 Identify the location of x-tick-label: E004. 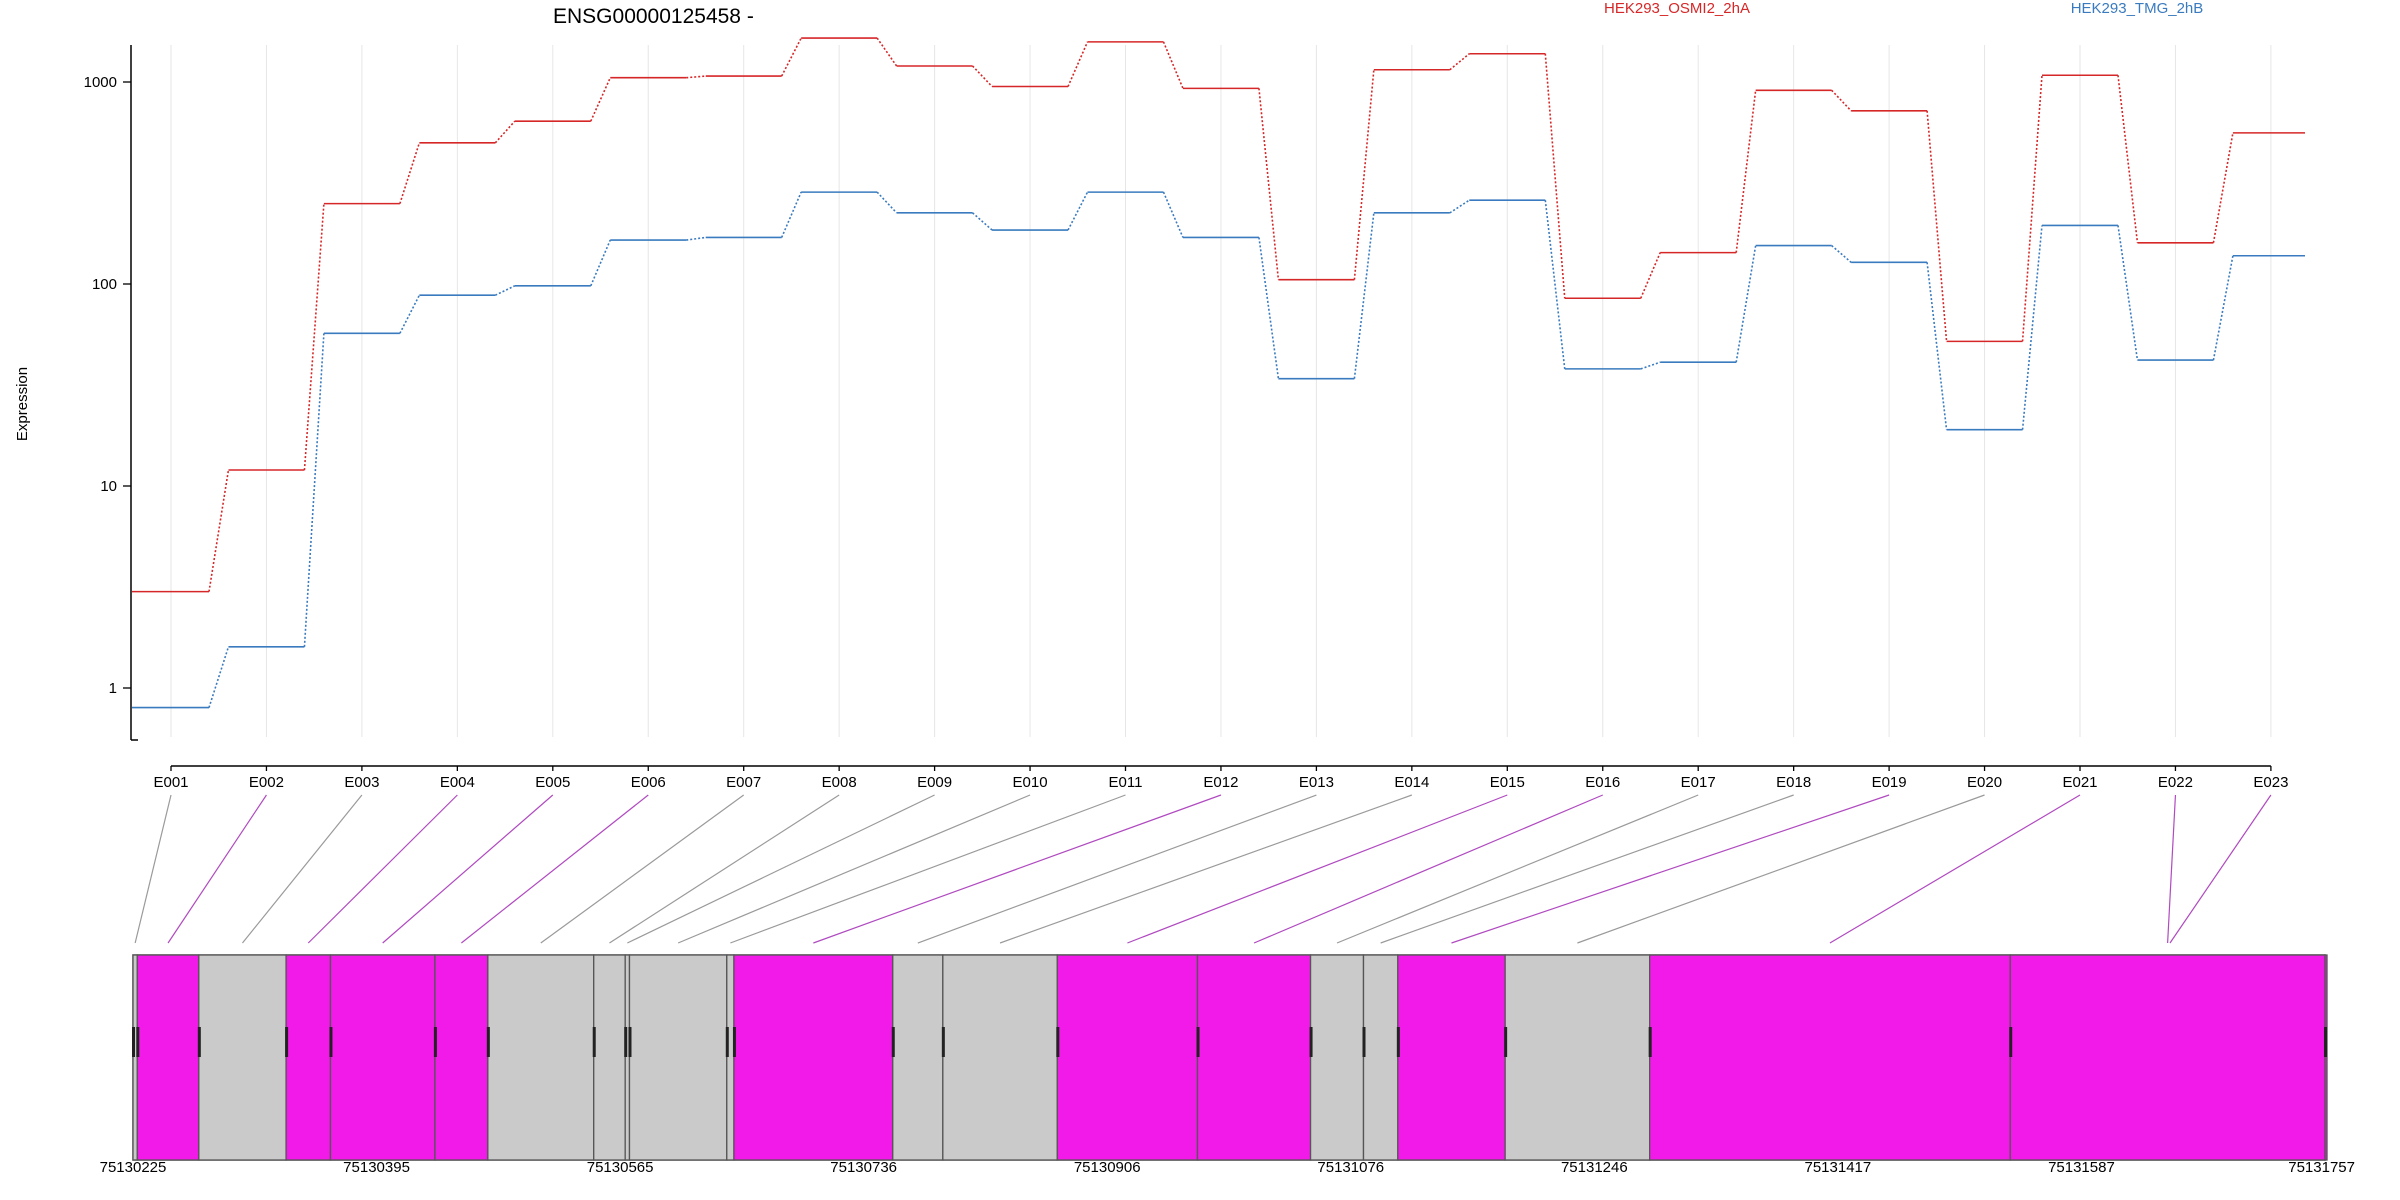
(457, 782).